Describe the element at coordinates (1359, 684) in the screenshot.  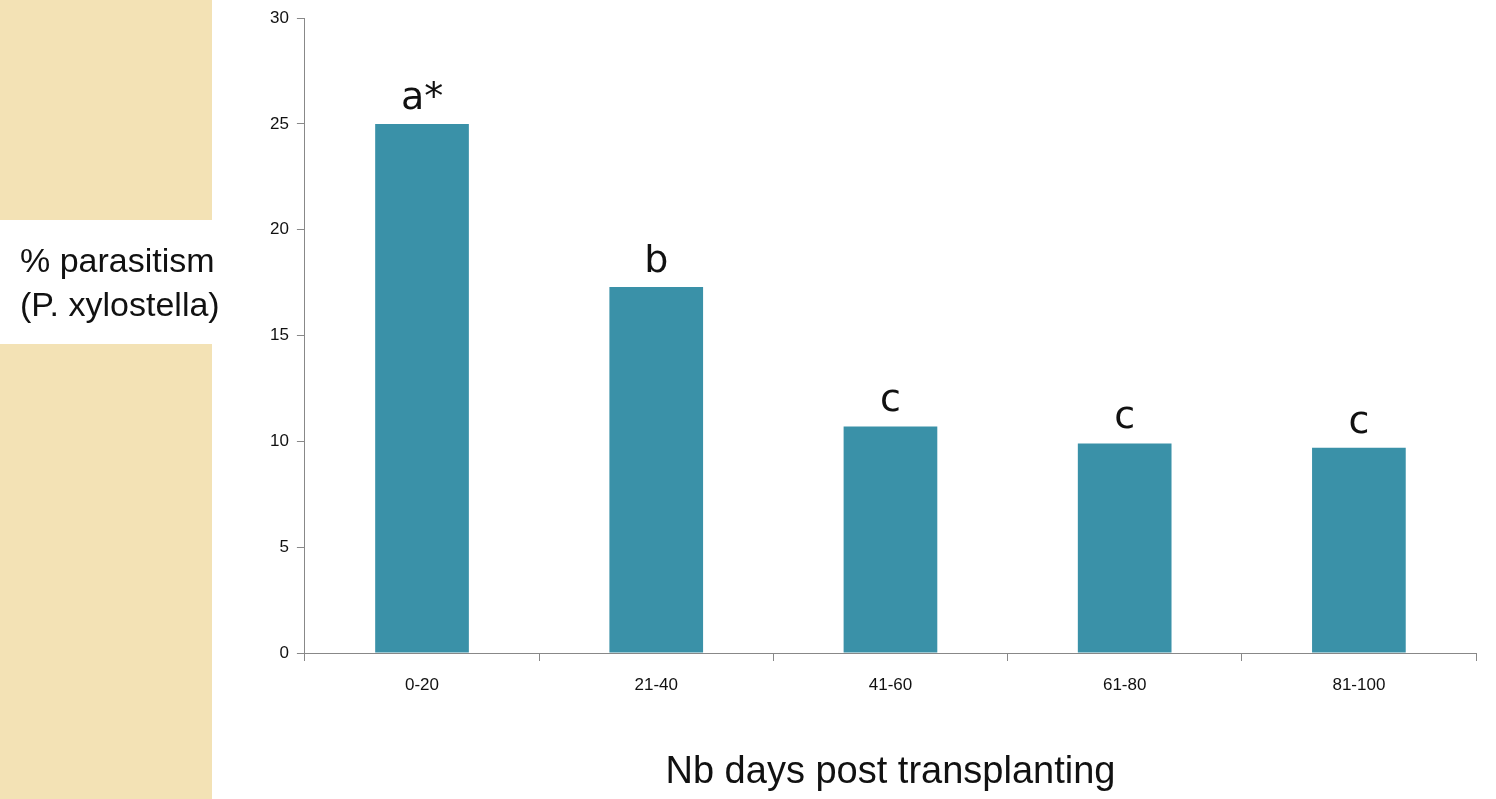
I see `x-tick-label: 81-100` at that location.